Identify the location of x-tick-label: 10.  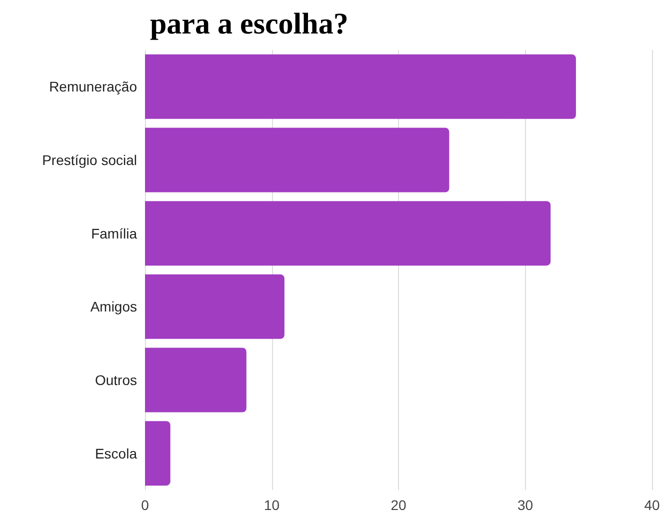
(272, 505).